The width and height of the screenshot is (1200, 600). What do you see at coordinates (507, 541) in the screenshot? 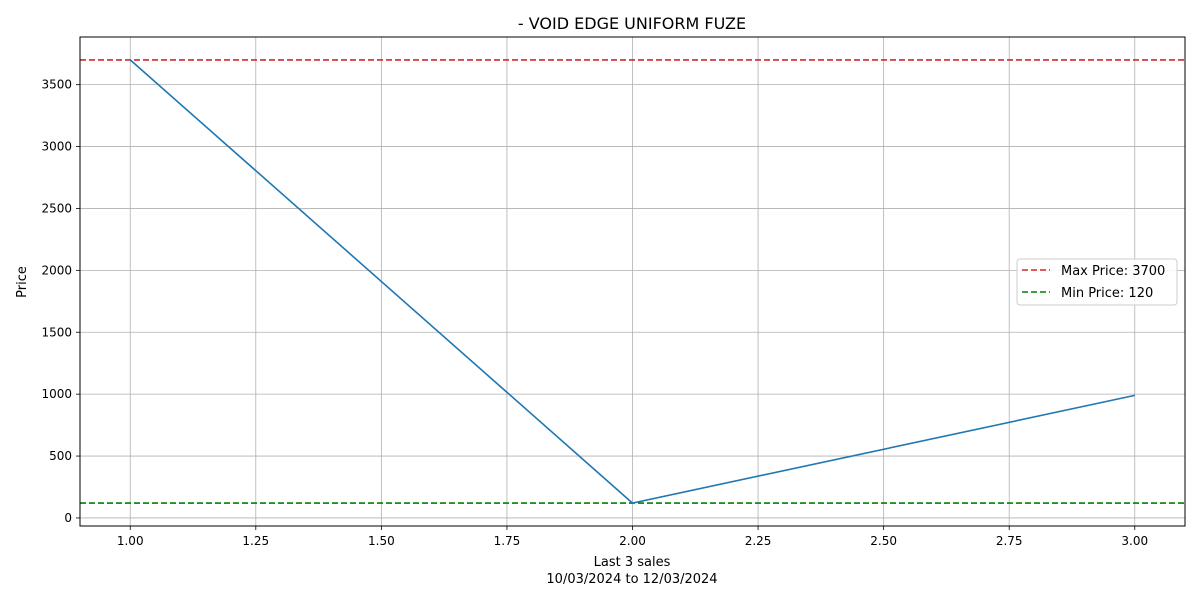
I see `x-tick-label: 1.75` at bounding box center [507, 541].